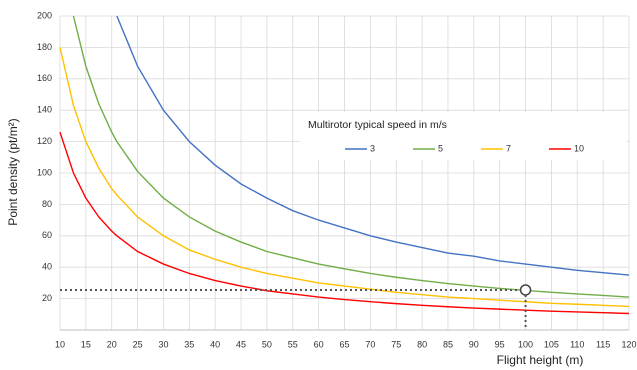  What do you see at coordinates (44, 110) in the screenshot?
I see `y-tick-label: 140` at bounding box center [44, 110].